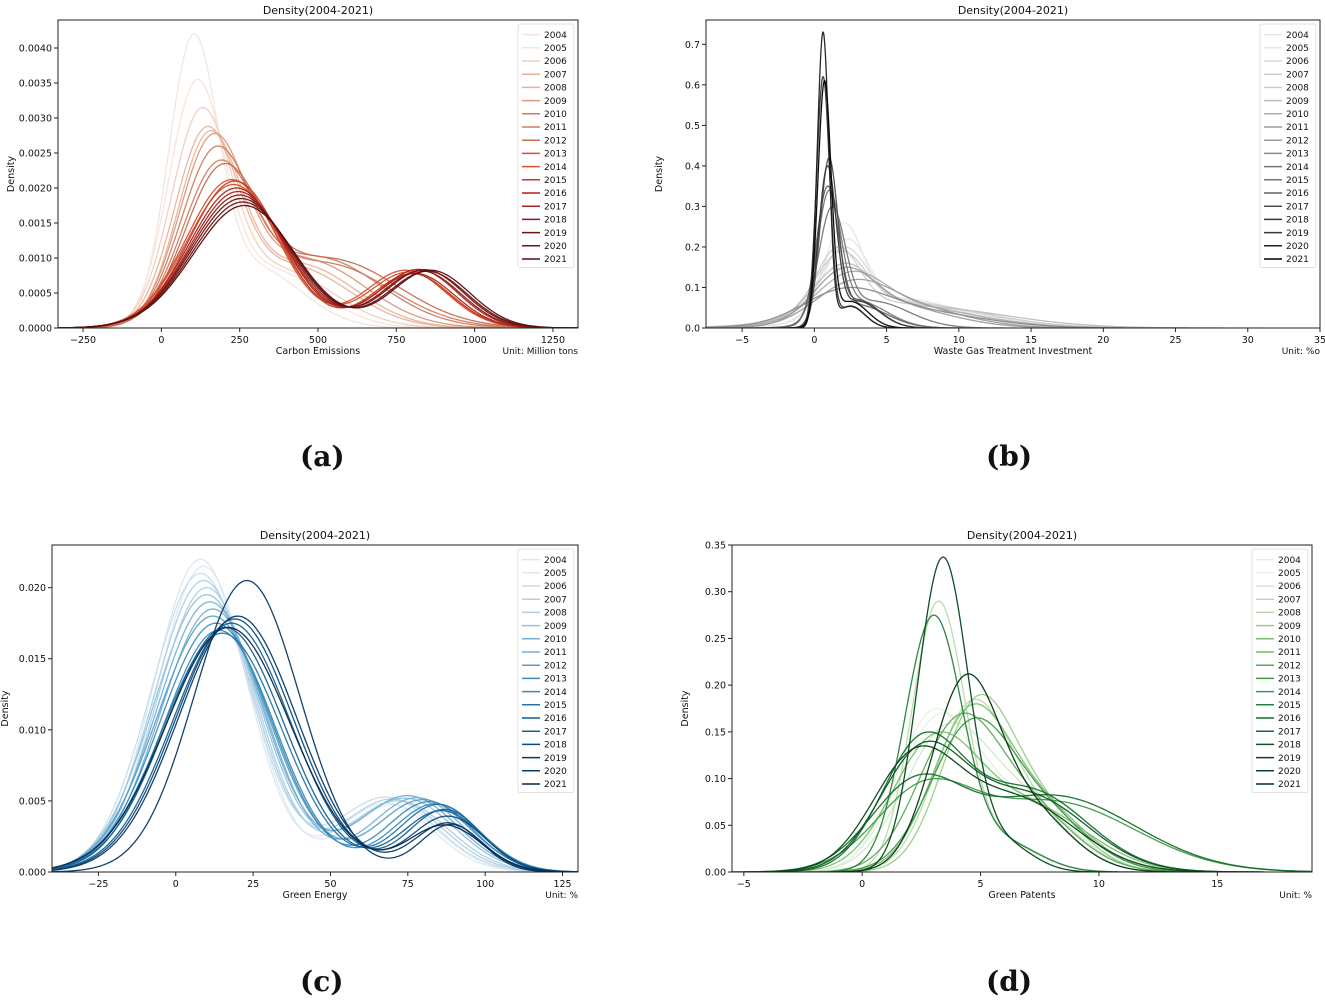  I want to click on density-line-2006, so click(996, 796).